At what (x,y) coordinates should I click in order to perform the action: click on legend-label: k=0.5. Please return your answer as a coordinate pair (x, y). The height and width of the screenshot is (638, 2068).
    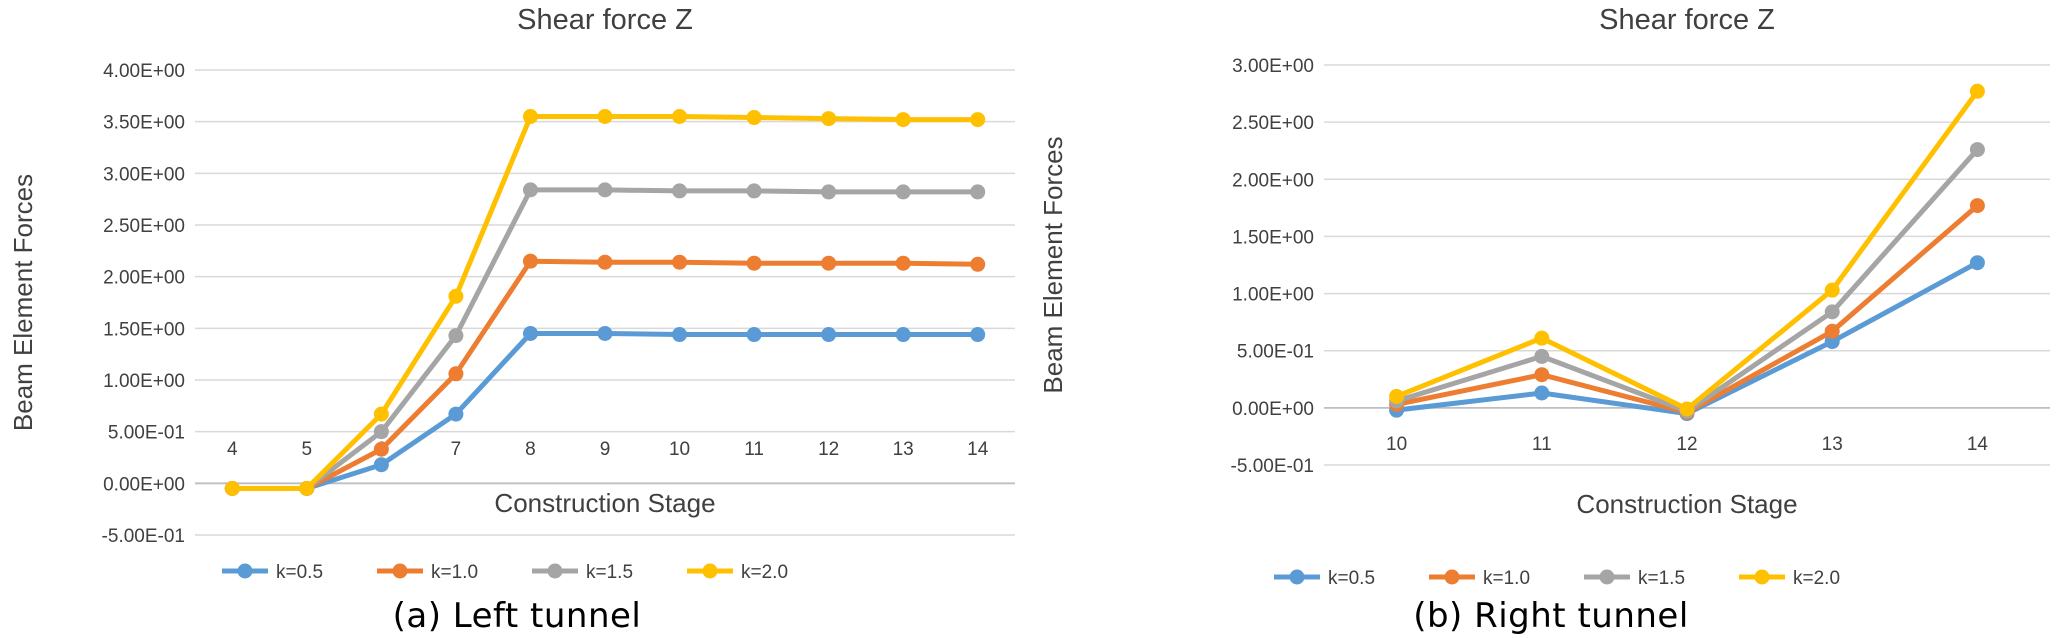
    Looking at the image, I should click on (1351, 578).